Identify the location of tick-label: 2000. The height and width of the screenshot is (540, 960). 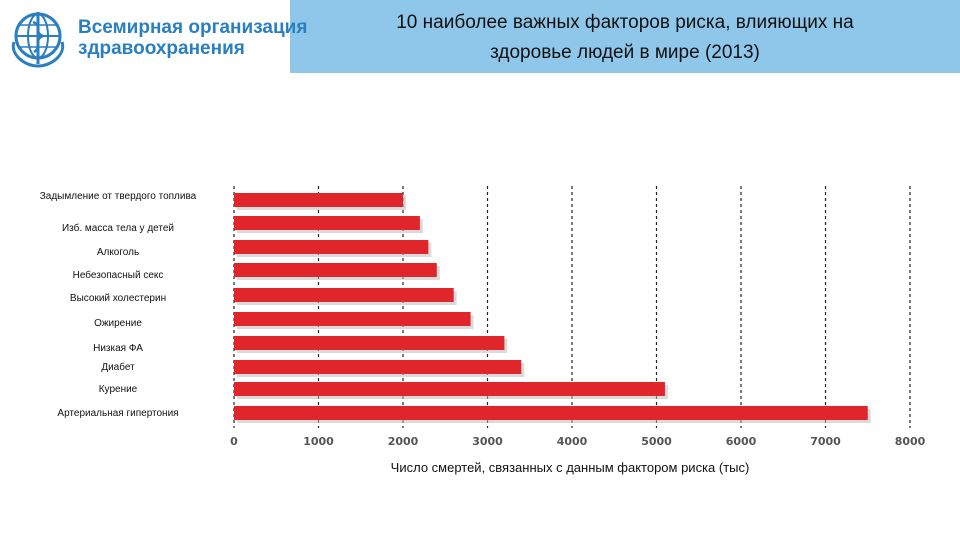
(403, 441).